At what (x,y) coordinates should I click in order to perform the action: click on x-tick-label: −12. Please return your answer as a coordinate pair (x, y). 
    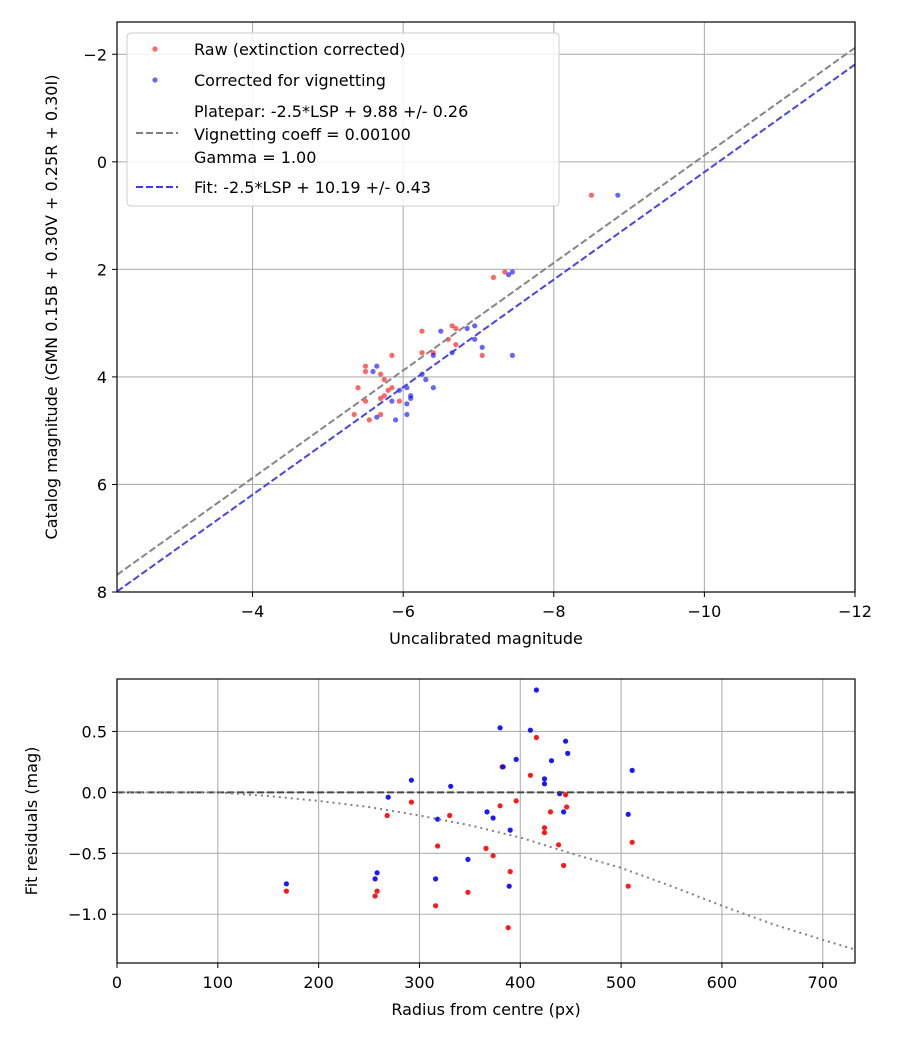
    Looking at the image, I should click on (855, 611).